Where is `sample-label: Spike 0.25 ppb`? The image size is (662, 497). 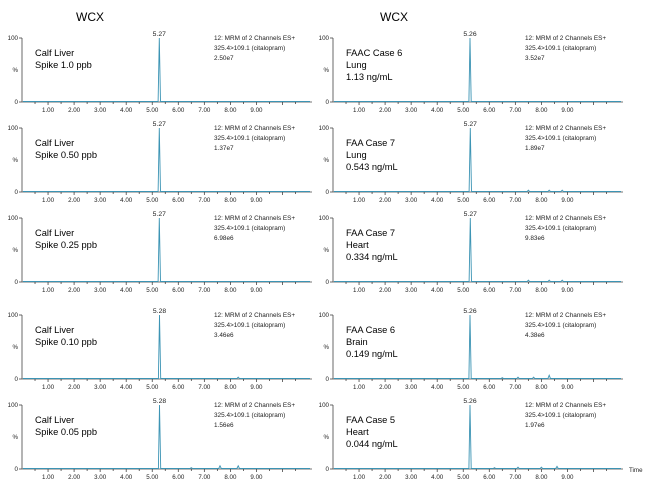
sample-label: Spike 0.25 ppb is located at coordinates (66, 245).